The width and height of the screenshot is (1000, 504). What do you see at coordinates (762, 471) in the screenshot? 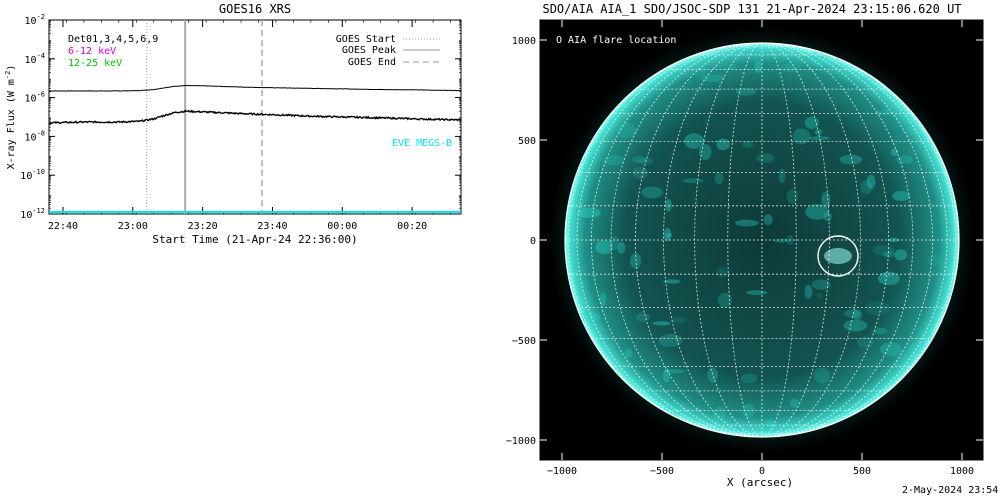
I see `aia-x-tick-label: 0` at bounding box center [762, 471].